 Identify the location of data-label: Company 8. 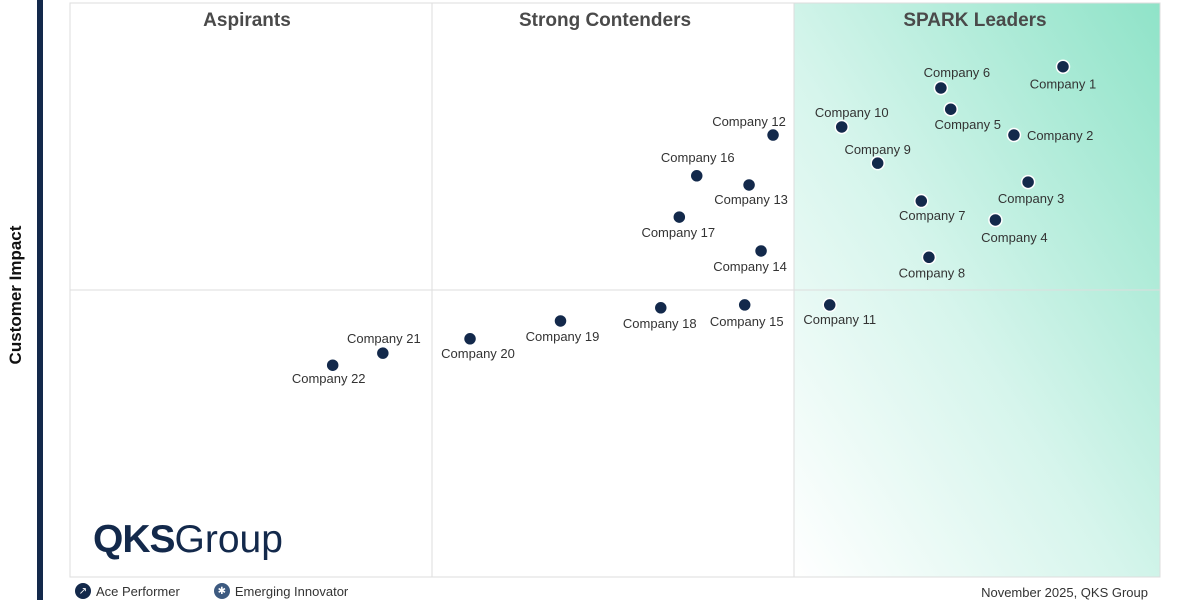
(932, 272).